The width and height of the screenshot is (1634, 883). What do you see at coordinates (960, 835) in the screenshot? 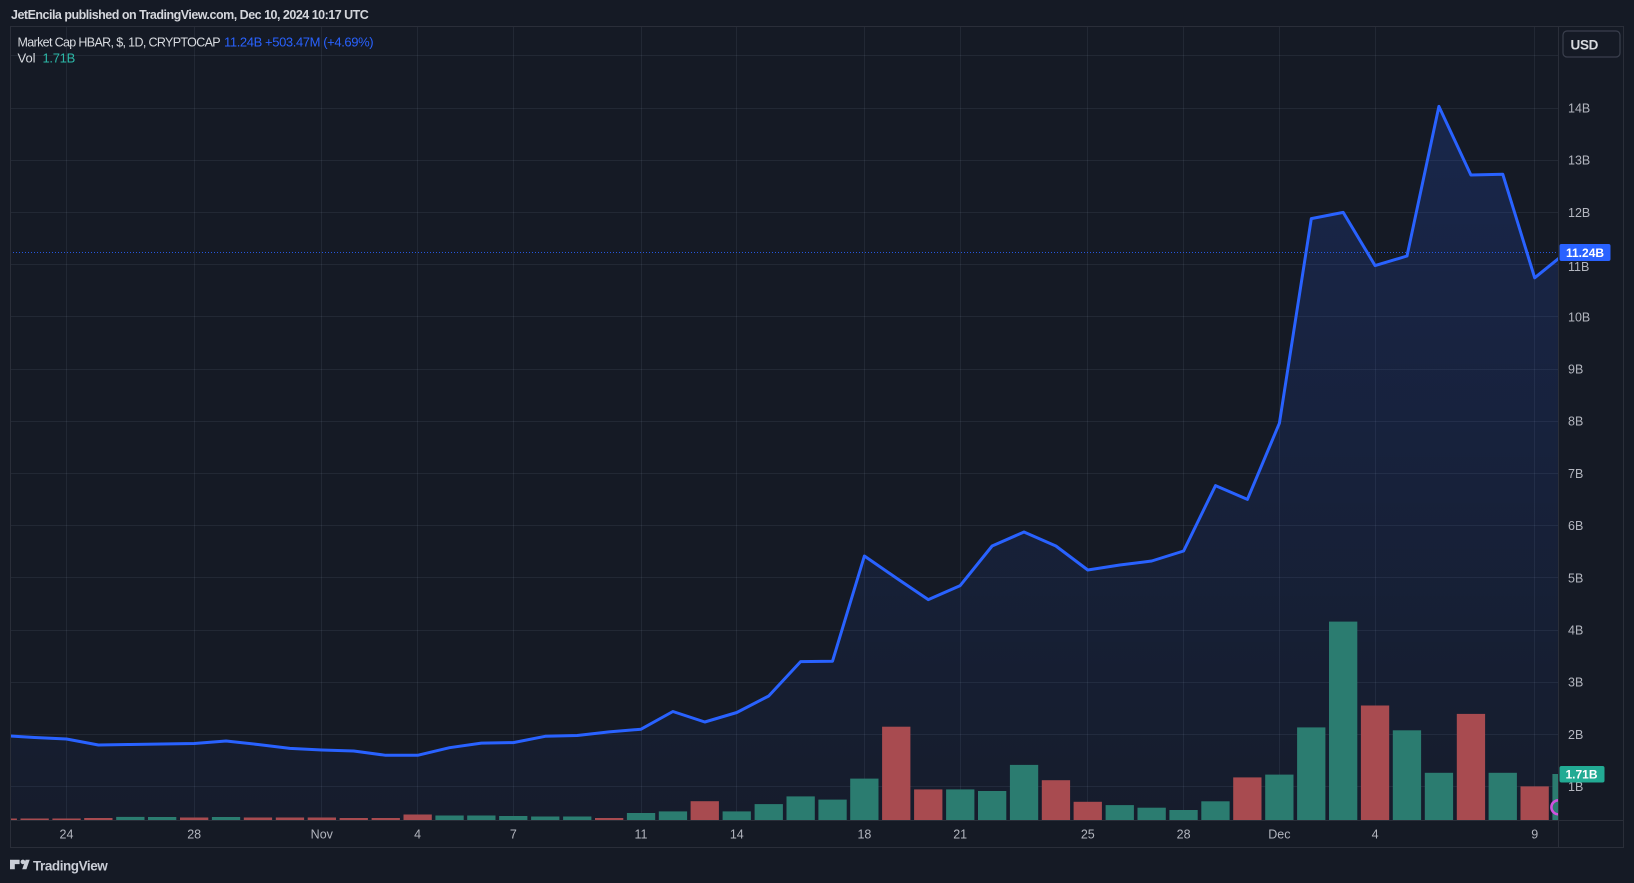
I see `svg-text: 21` at bounding box center [960, 835].